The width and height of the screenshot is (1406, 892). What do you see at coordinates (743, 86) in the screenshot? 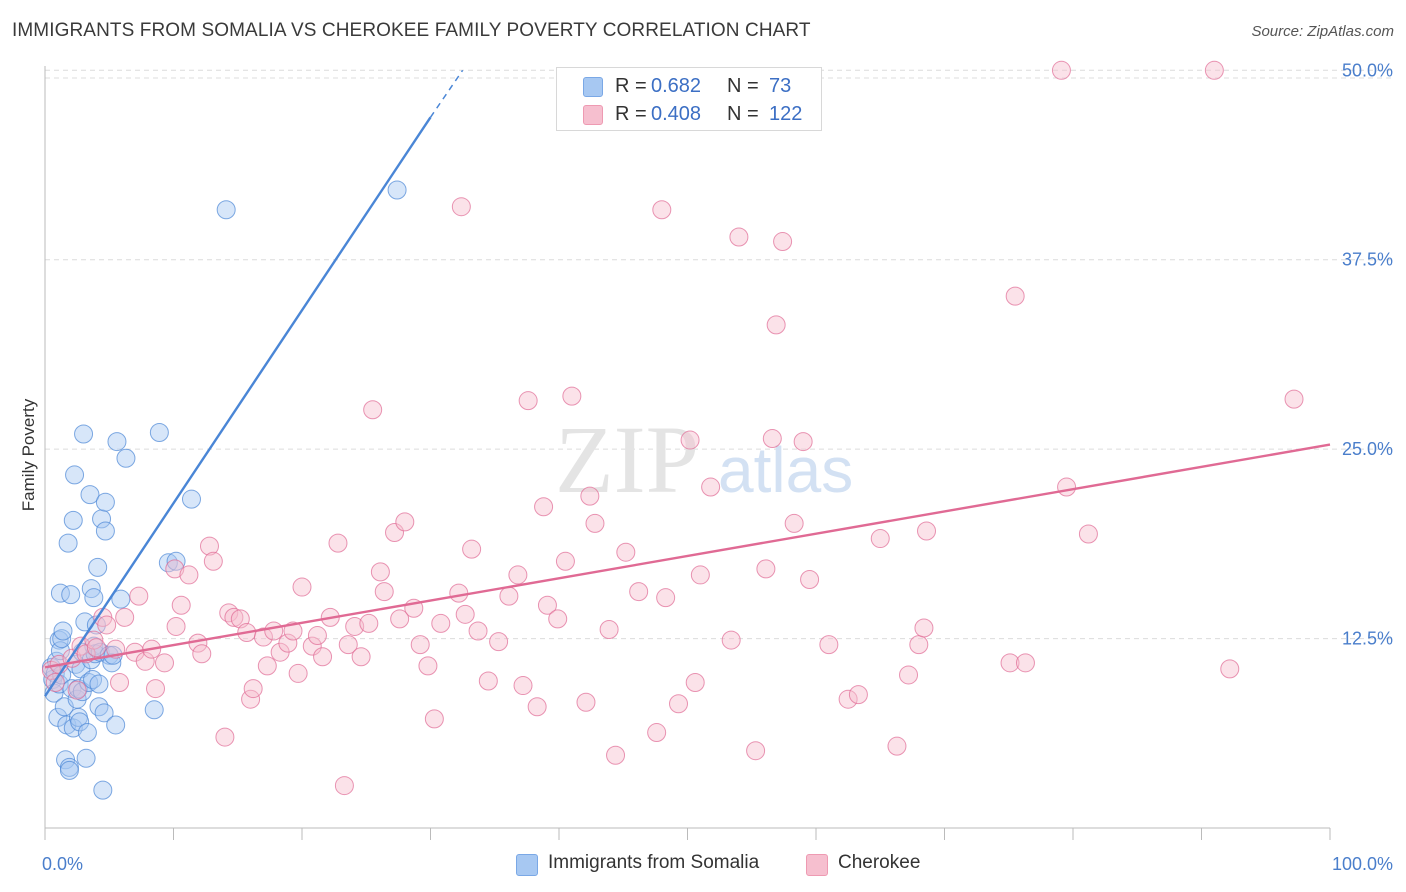
I see `n-label: N =` at bounding box center [743, 86].